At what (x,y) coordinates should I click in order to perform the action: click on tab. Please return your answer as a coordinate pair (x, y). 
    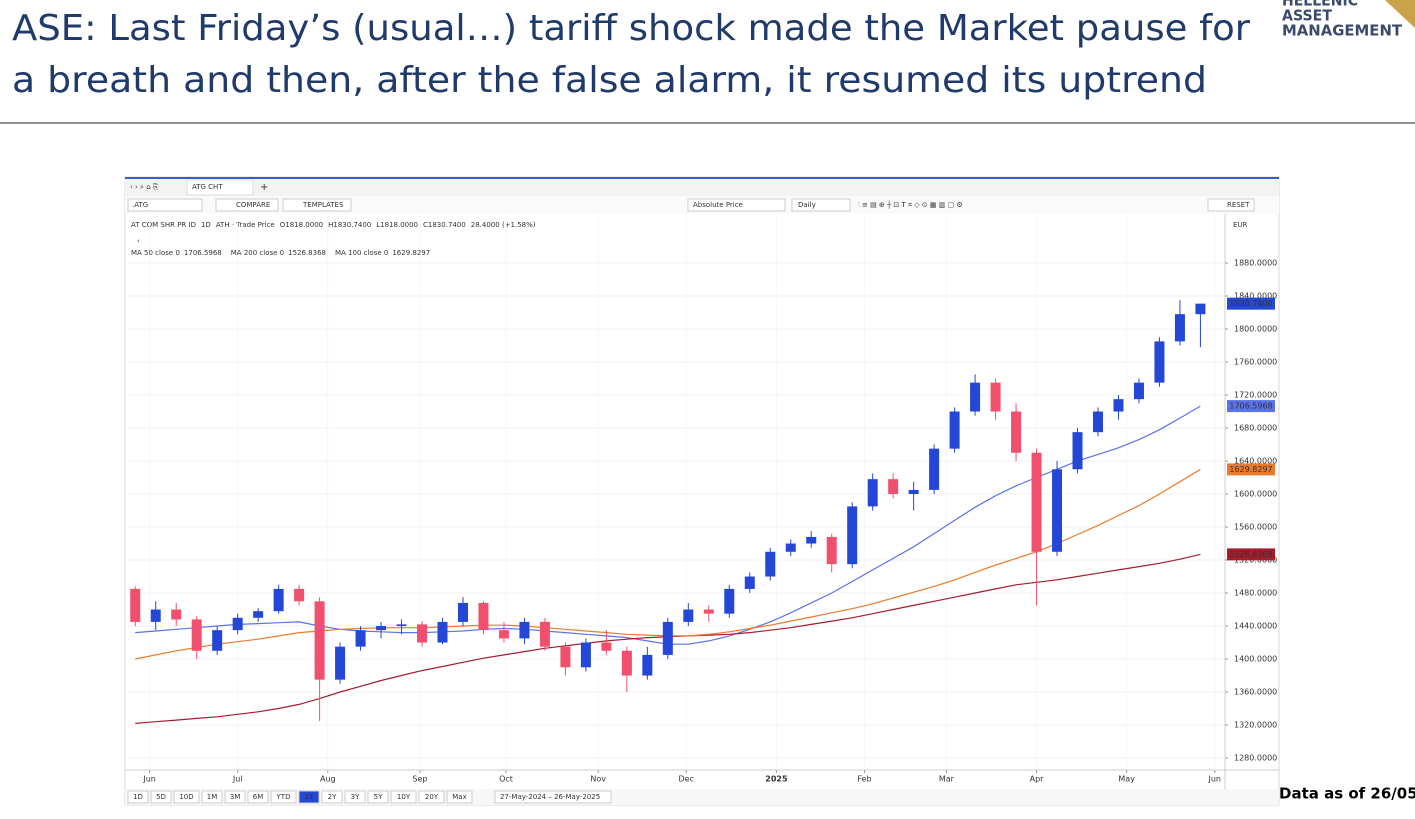
    Looking at the image, I should click on (220, 187).